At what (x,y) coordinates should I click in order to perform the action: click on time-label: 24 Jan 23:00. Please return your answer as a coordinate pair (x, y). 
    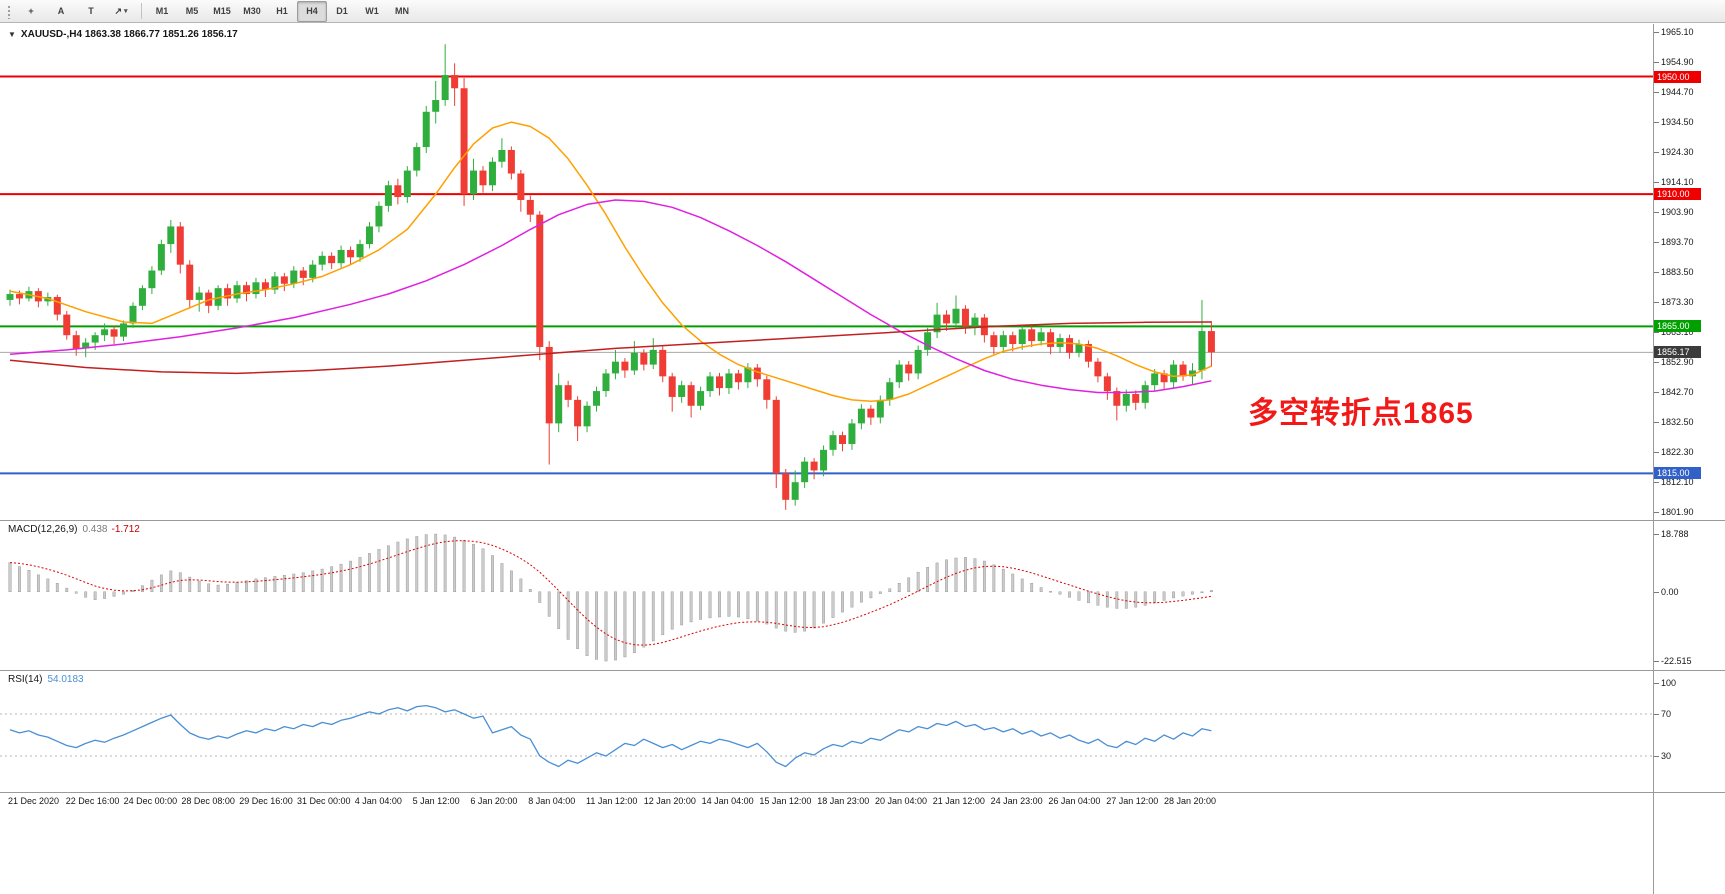
    Looking at the image, I should click on (1016, 801).